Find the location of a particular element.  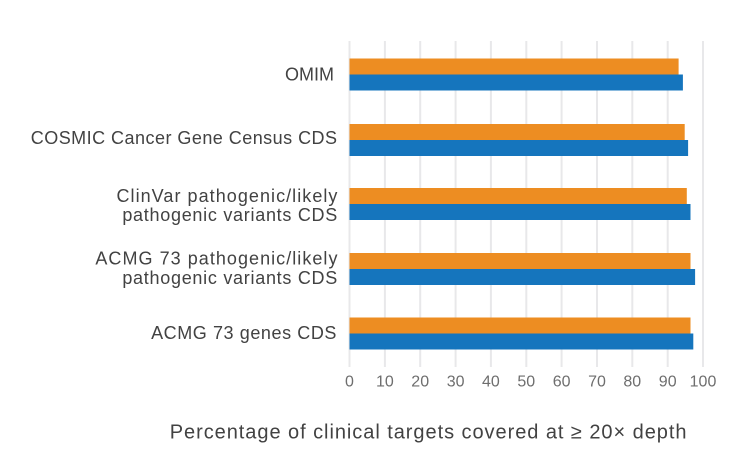

svg-text: 80 is located at coordinates (632, 382).